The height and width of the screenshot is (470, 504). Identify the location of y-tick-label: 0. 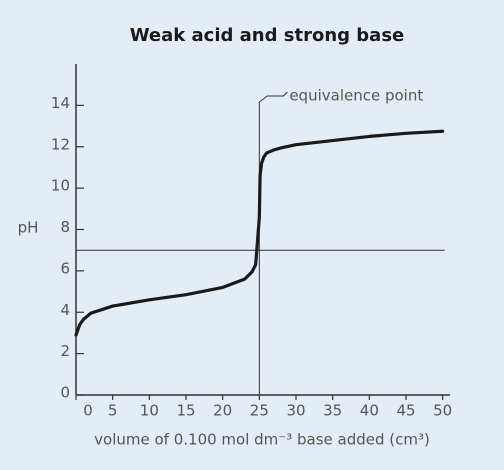
(65, 393).